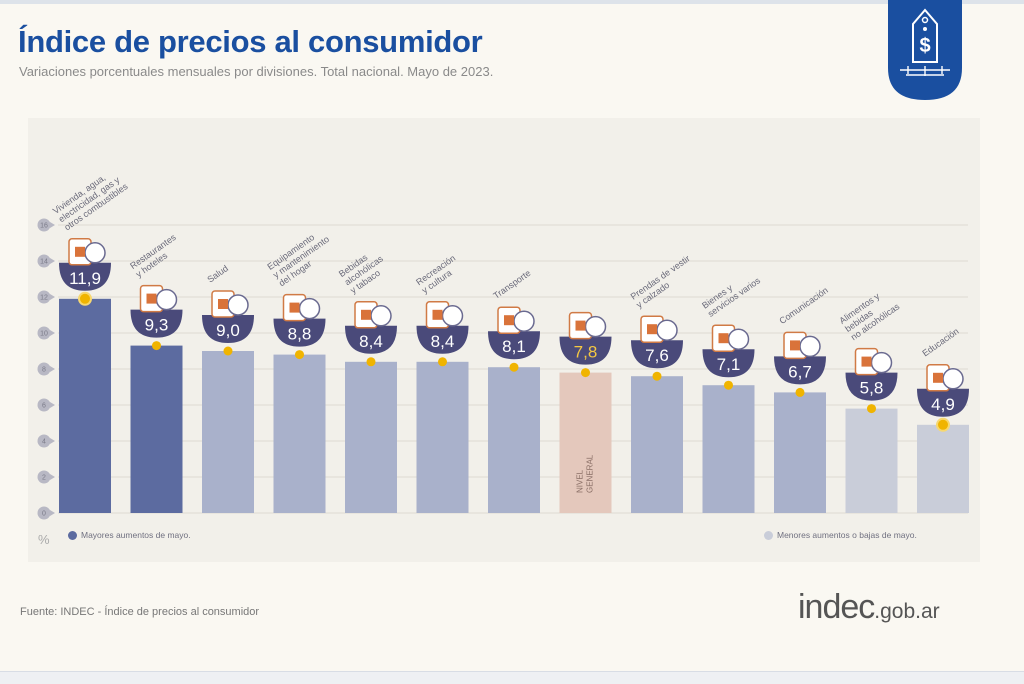 The image size is (1024, 684). I want to click on bar-group: 8,4 Recreacióny cultura, so click(441, 383).